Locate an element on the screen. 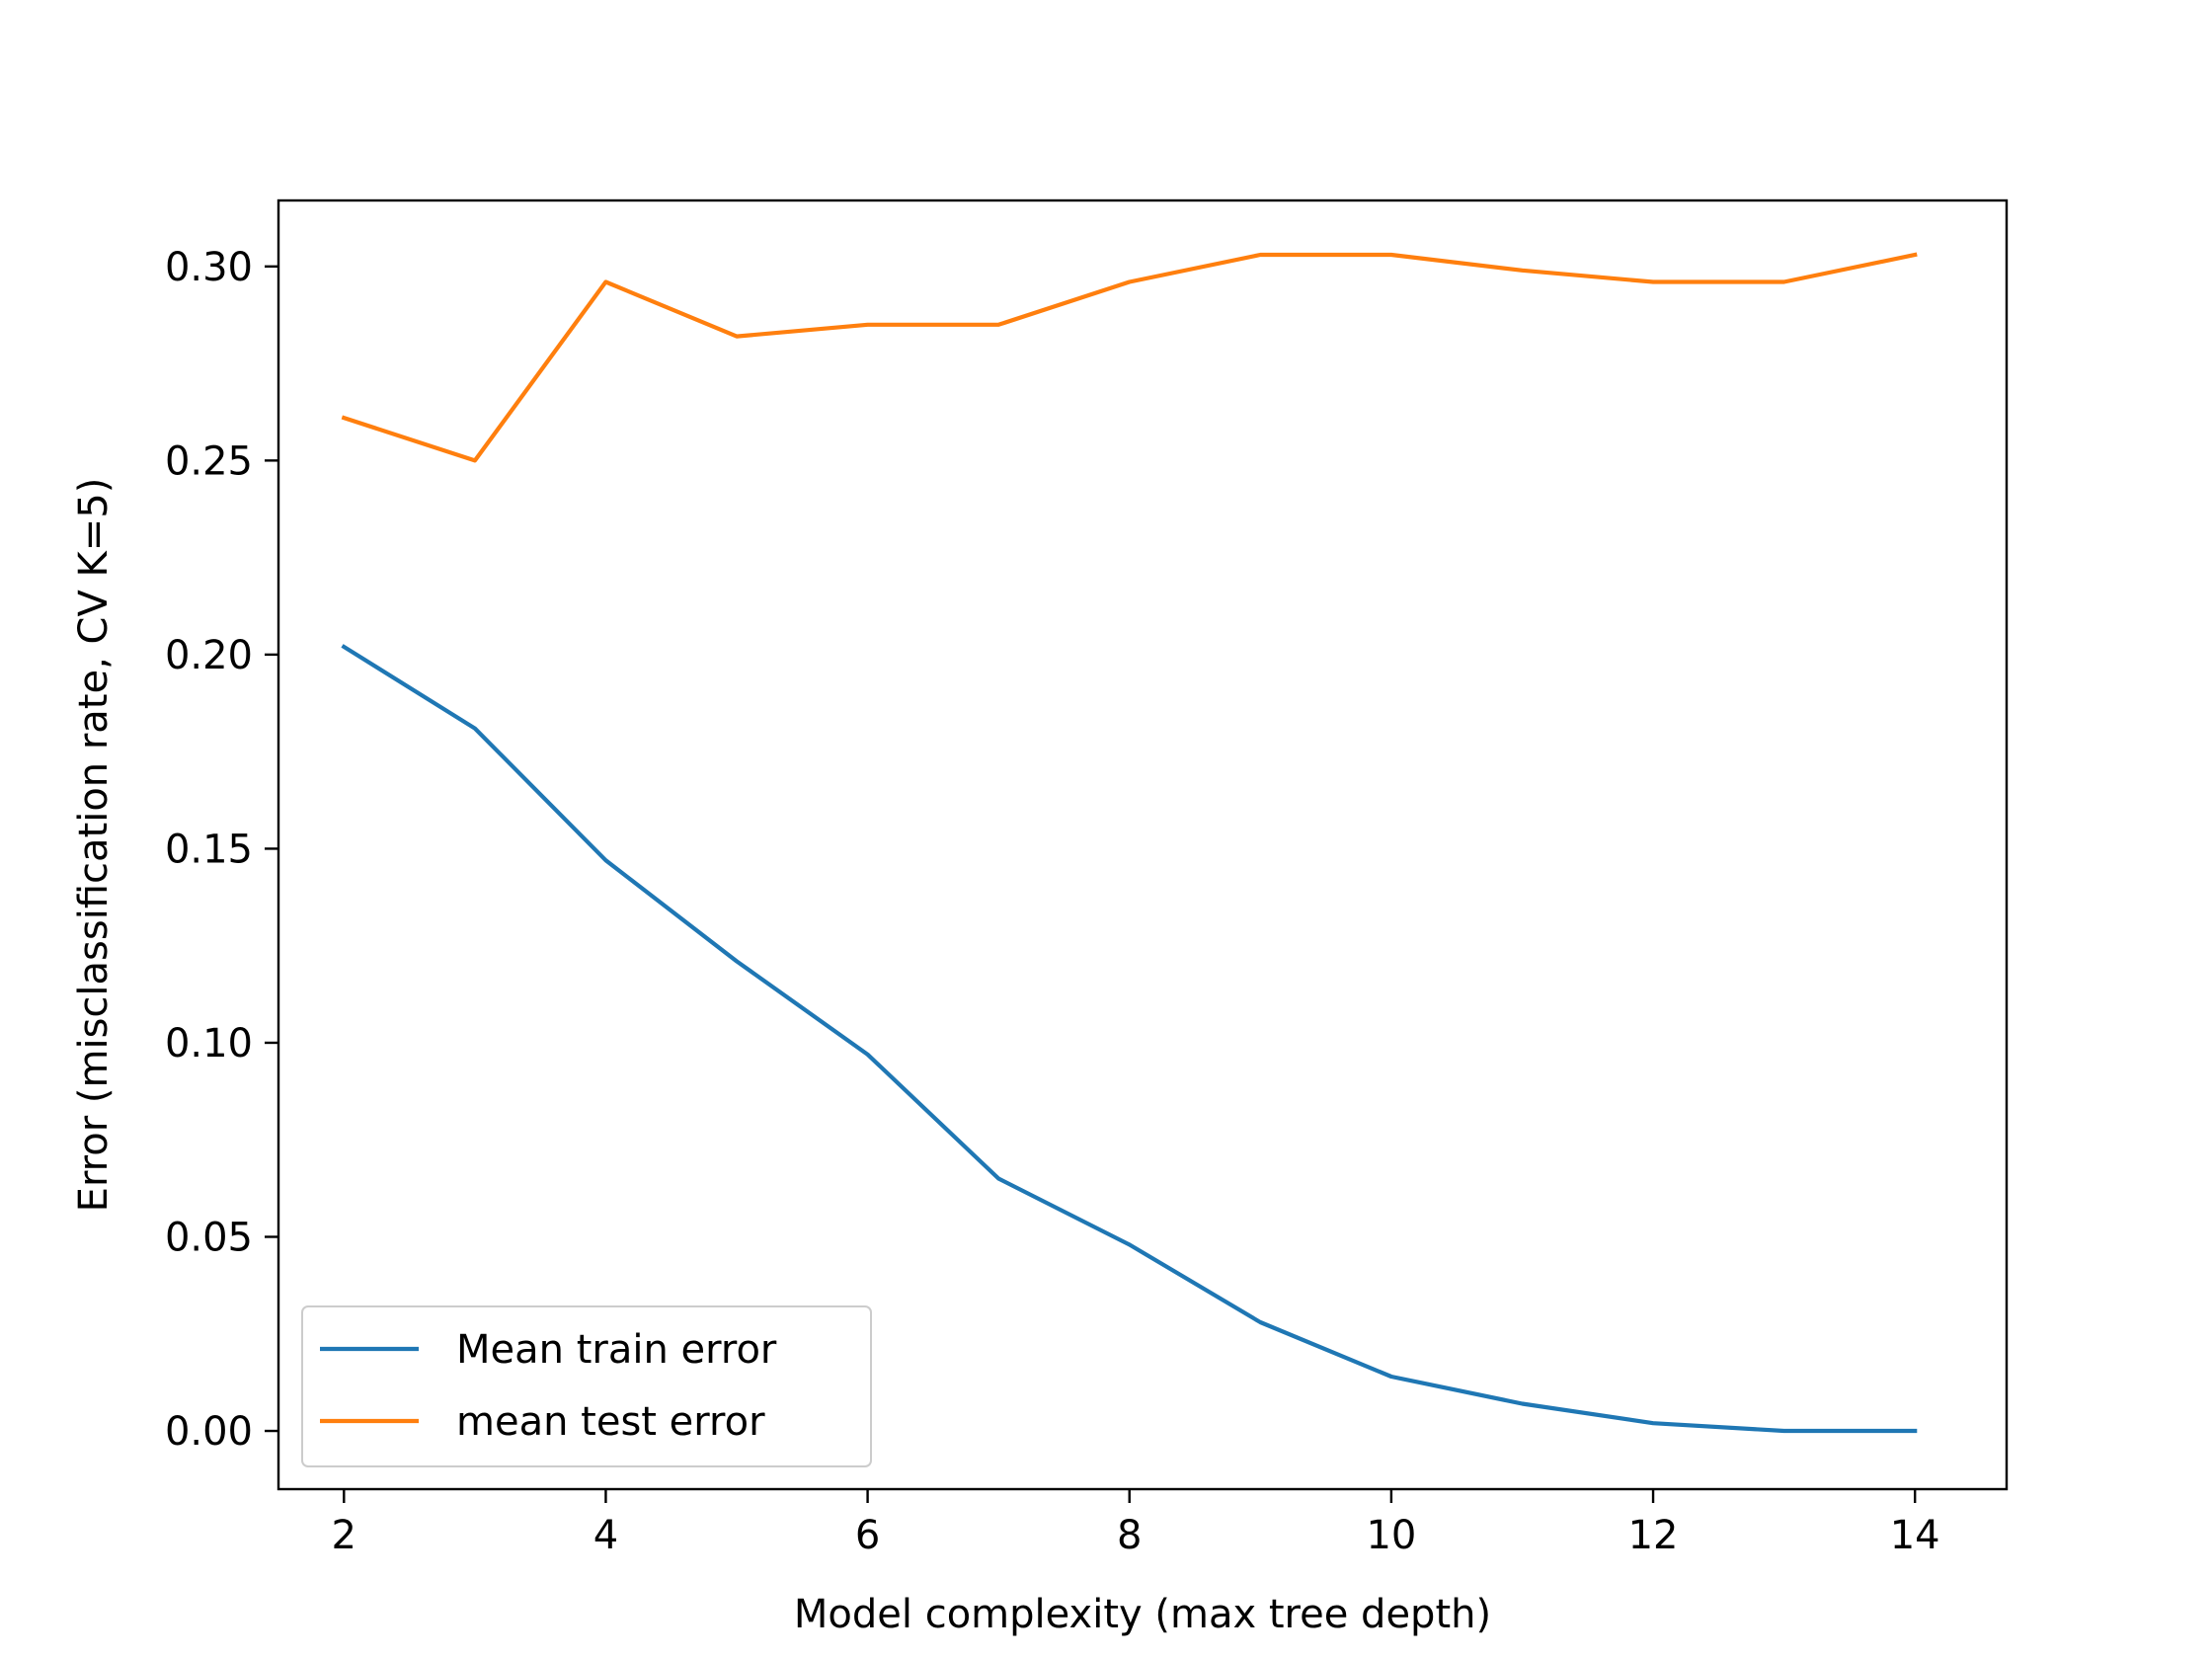 The width and height of the screenshot is (2212, 1659). x-tick-label: 10 is located at coordinates (1391, 1536).